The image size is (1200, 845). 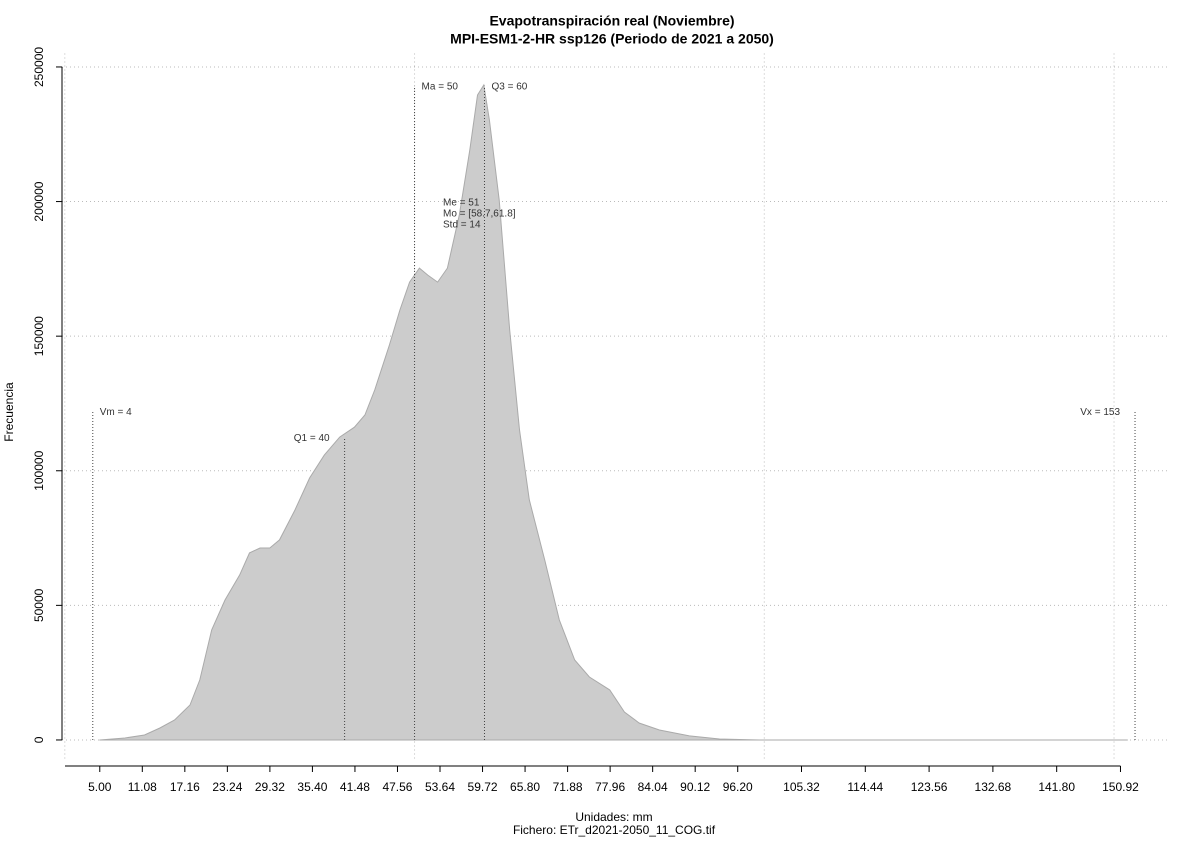 What do you see at coordinates (100, 787) in the screenshot?
I see `x-tick-label: 5.00` at bounding box center [100, 787].